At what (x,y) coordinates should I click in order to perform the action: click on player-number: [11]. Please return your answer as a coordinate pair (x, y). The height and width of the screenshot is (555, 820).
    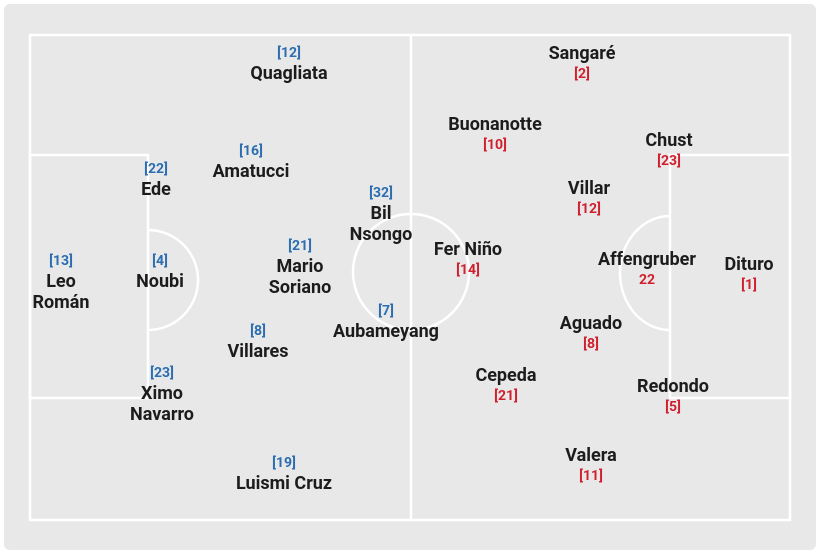
    Looking at the image, I should click on (591, 476).